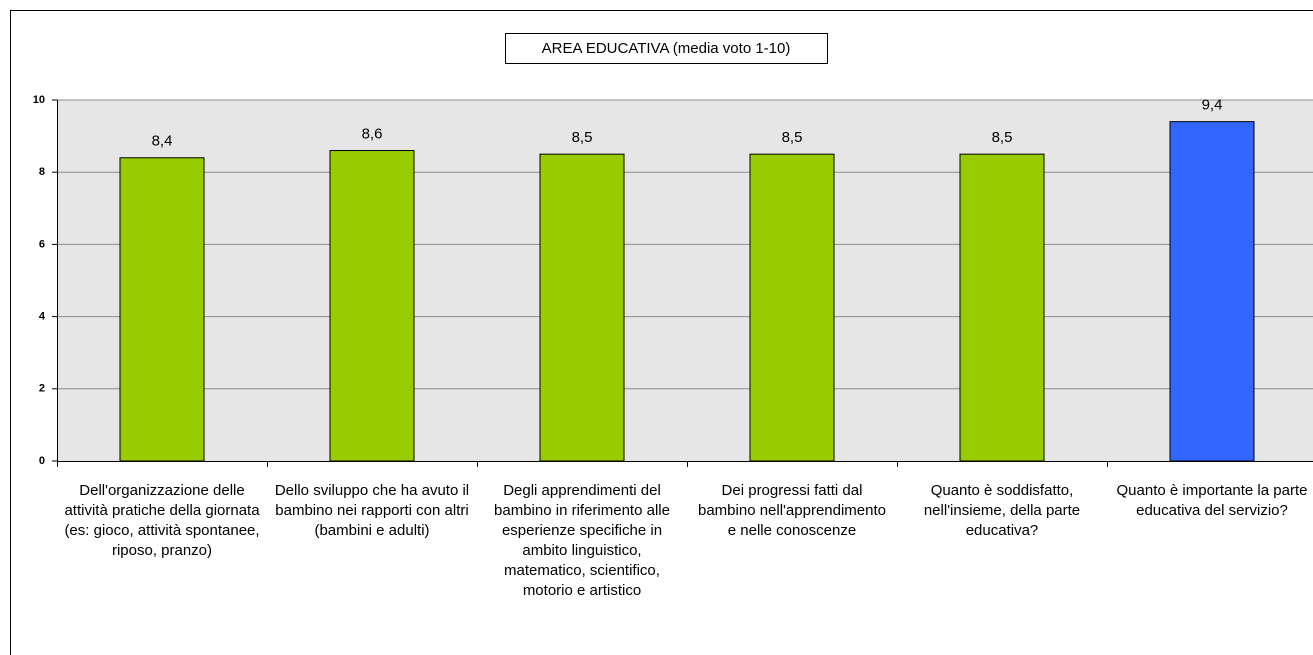 Image resolution: width=1313 pixels, height=655 pixels. I want to click on chart-title: AREA EDUCATIVA (media voto 1-10), so click(666, 48).